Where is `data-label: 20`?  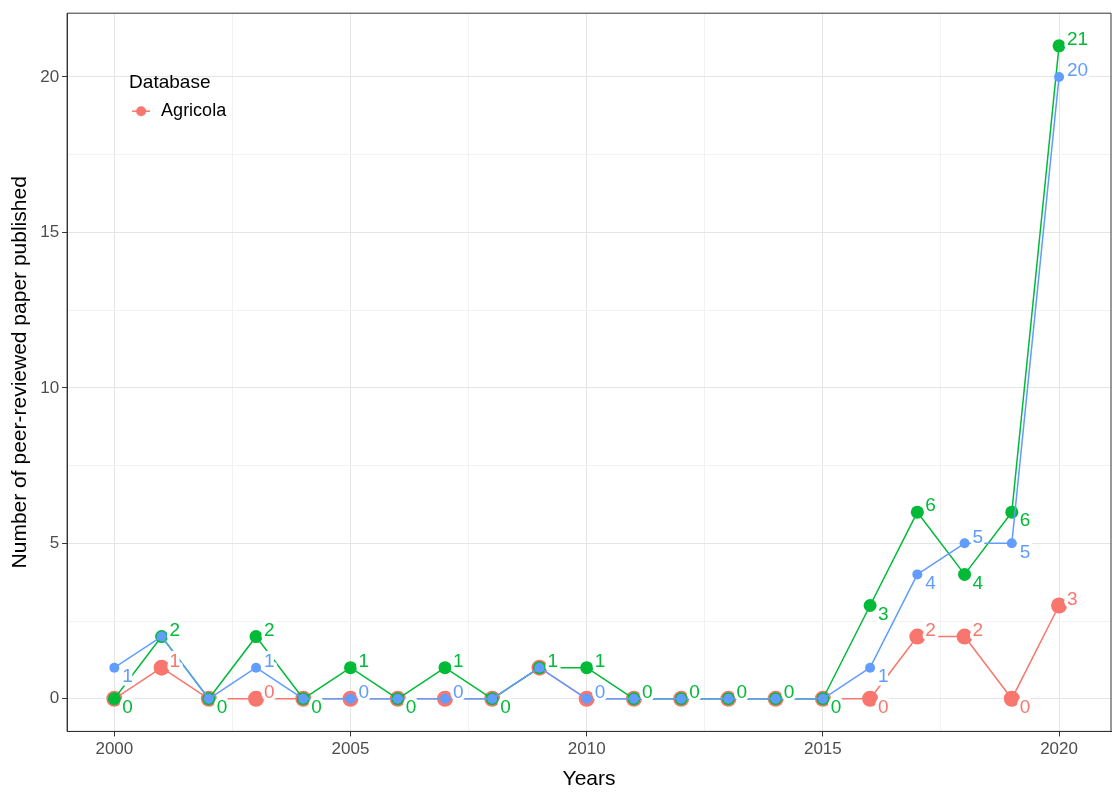
data-label: 20 is located at coordinates (1078, 70).